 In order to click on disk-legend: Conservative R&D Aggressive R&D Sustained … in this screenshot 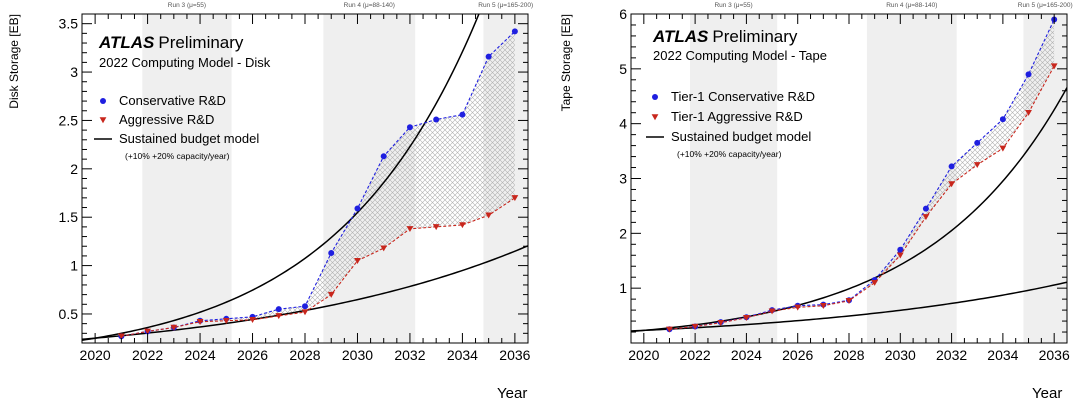, I will do `click(176, 127)`.